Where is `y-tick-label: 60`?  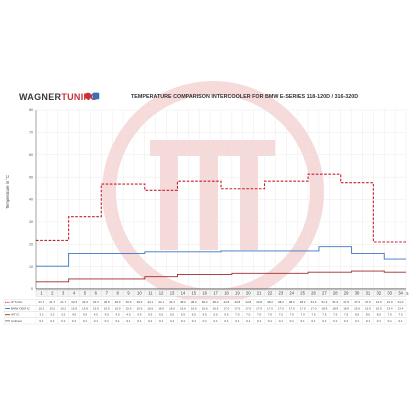
y-tick-label: 60 is located at coordinates (31, 155).